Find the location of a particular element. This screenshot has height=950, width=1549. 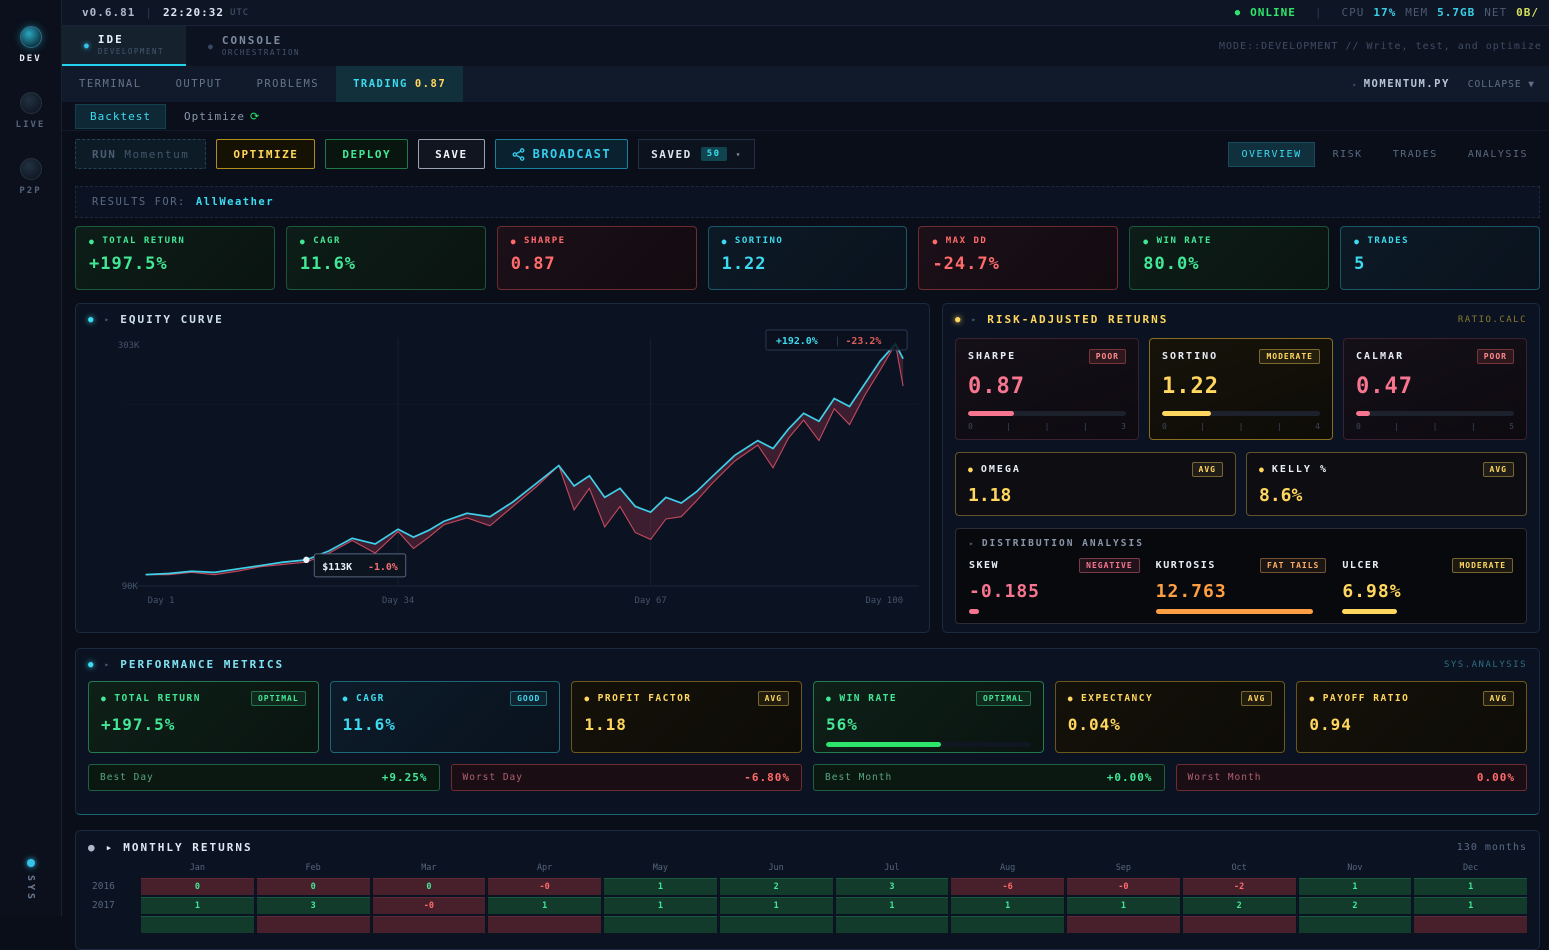

metric-value: +197.5% is located at coordinates (175, 264).